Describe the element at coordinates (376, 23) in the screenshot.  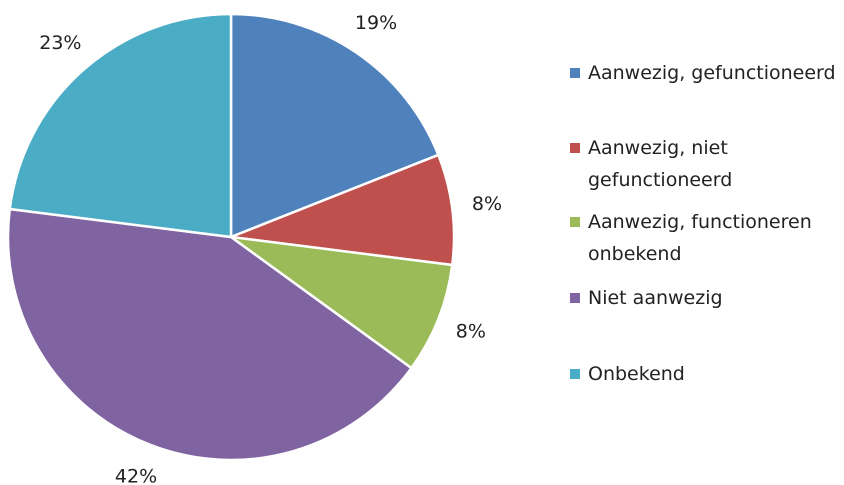
I see `data-label: 19%` at that location.